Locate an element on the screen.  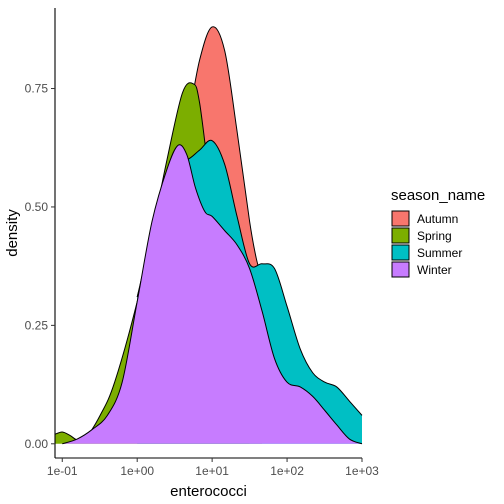
x-axis-title: enterococci is located at coordinates (208, 491).